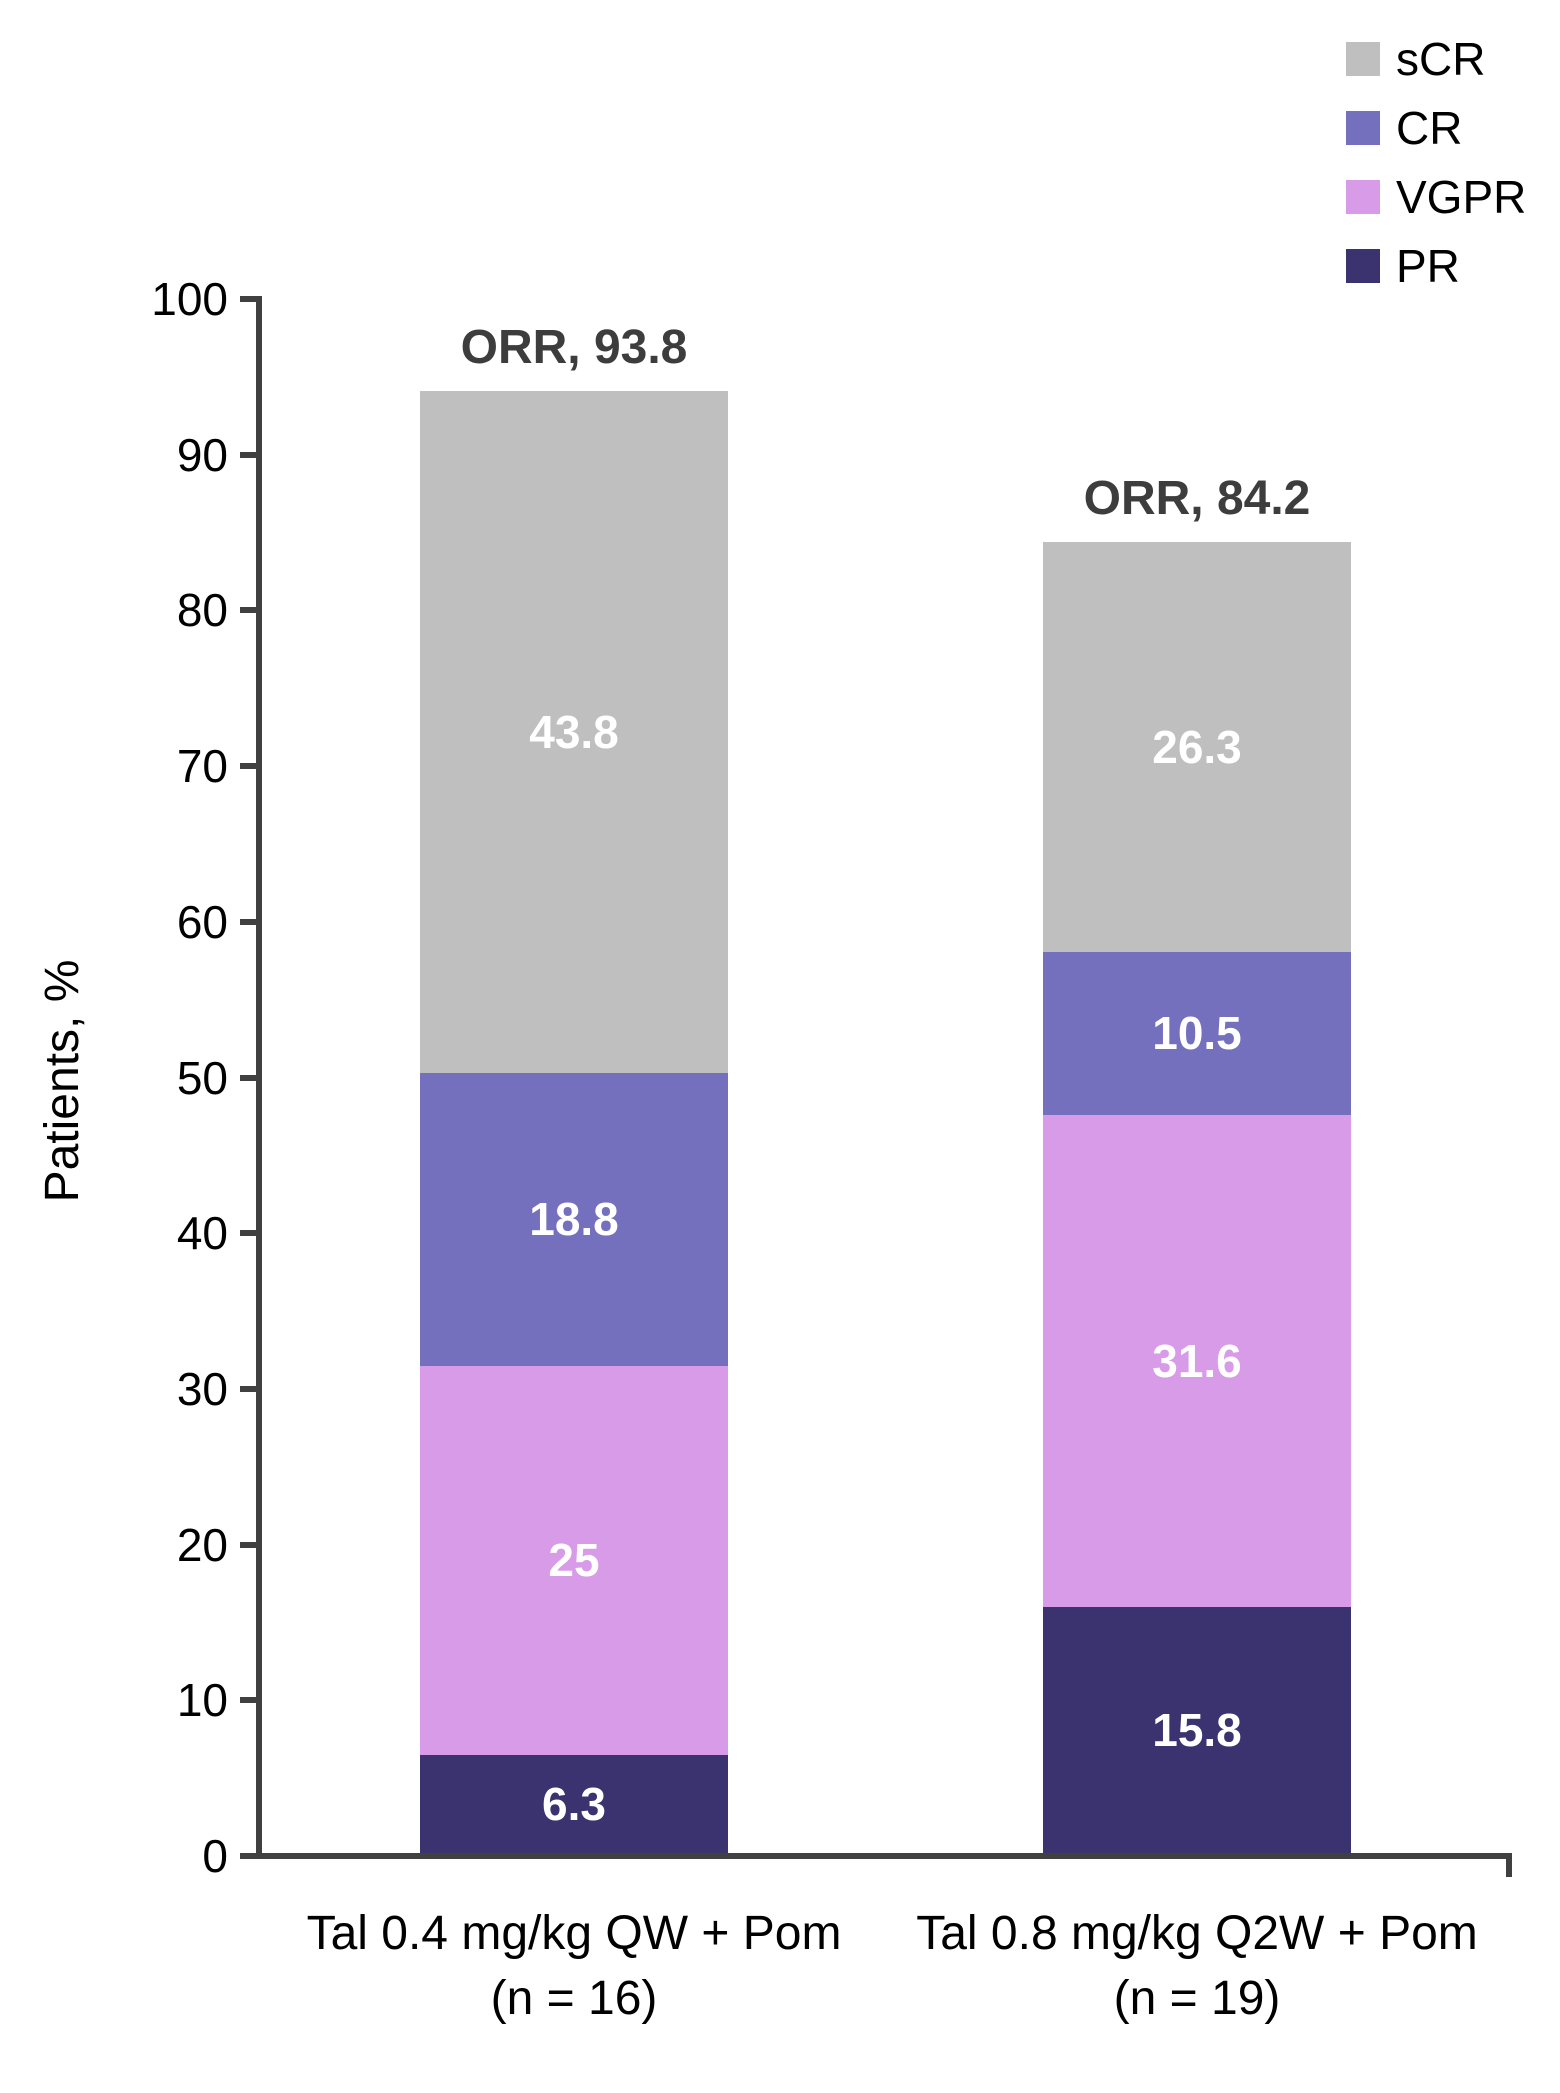 The height and width of the screenshot is (2093, 1560). Describe the element at coordinates (574, 1998) in the screenshot. I see `x-axis-category-line2: (n = 16)` at that location.